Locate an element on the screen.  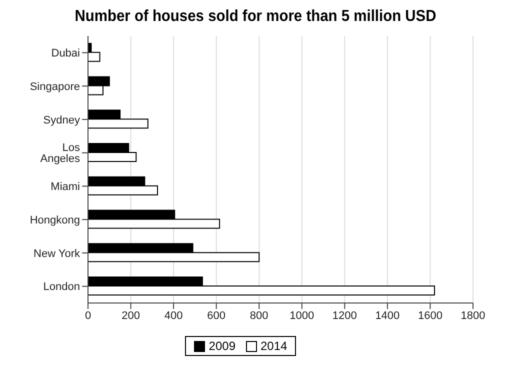
legend-label: 2014 is located at coordinates (274, 346).